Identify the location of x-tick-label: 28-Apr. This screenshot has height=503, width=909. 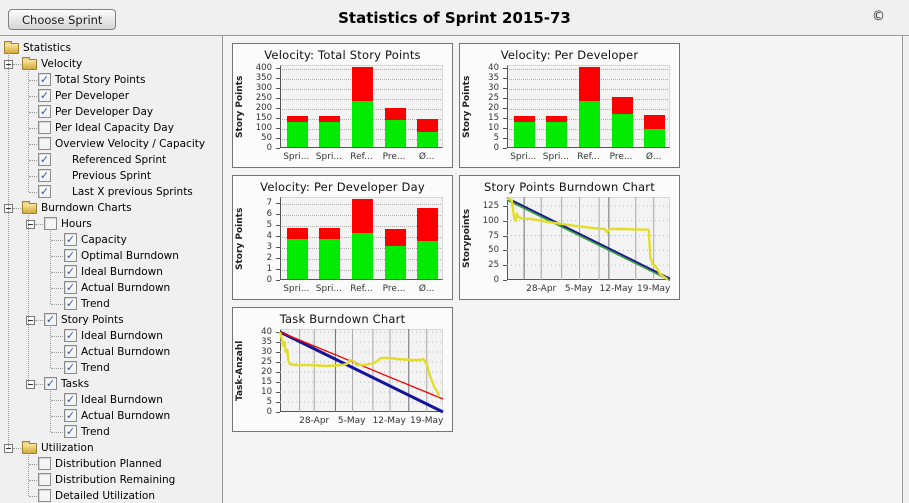
(541, 289).